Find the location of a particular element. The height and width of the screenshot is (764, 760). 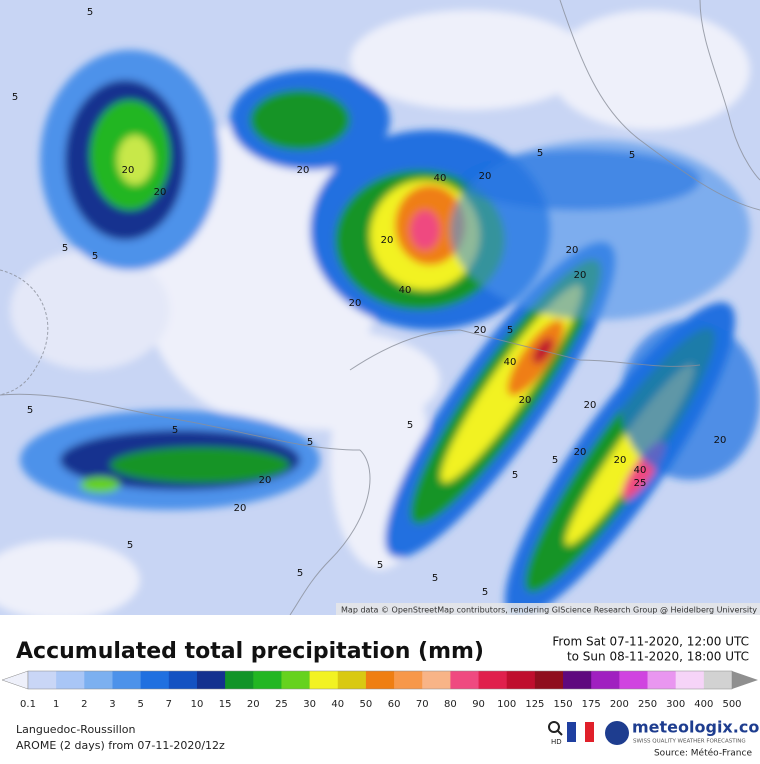

scale-label: 50 is located at coordinates (366, 704).